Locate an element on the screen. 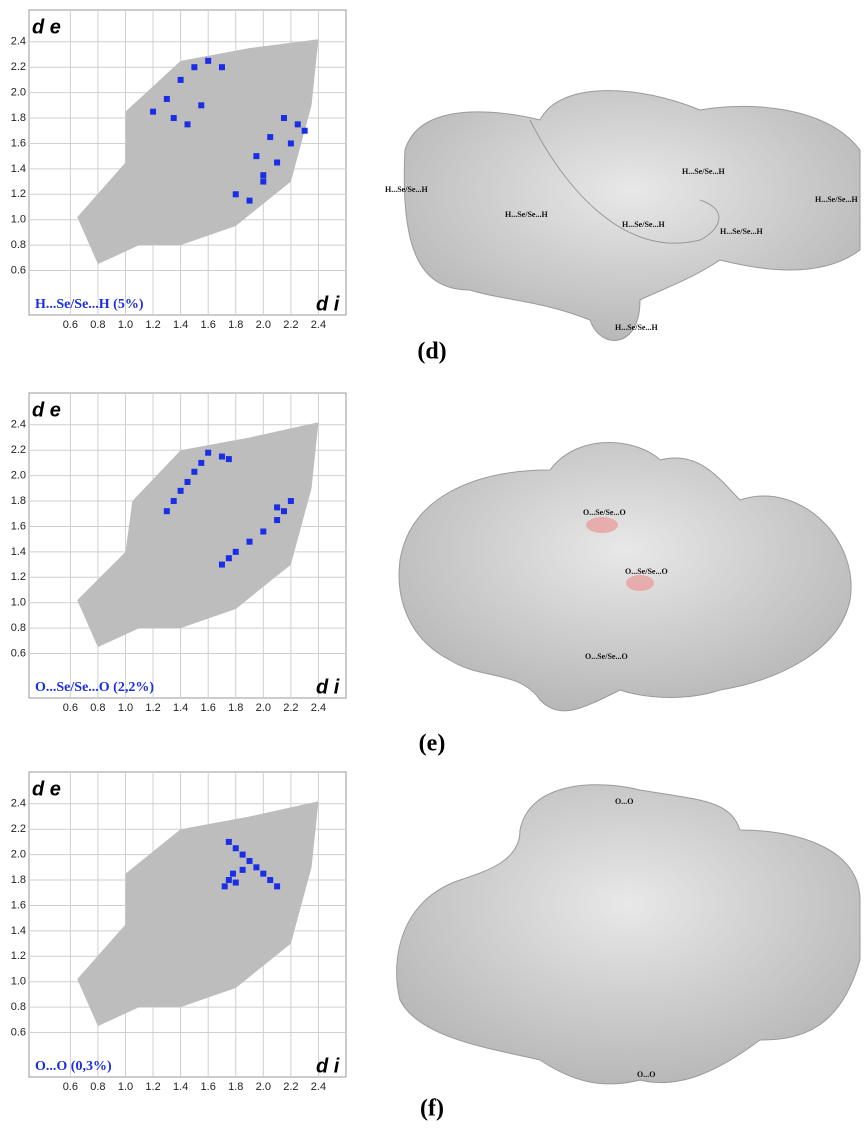 This screenshot has height=1140, width=866. x-tick-label: 2.4 is located at coordinates (318, 325).